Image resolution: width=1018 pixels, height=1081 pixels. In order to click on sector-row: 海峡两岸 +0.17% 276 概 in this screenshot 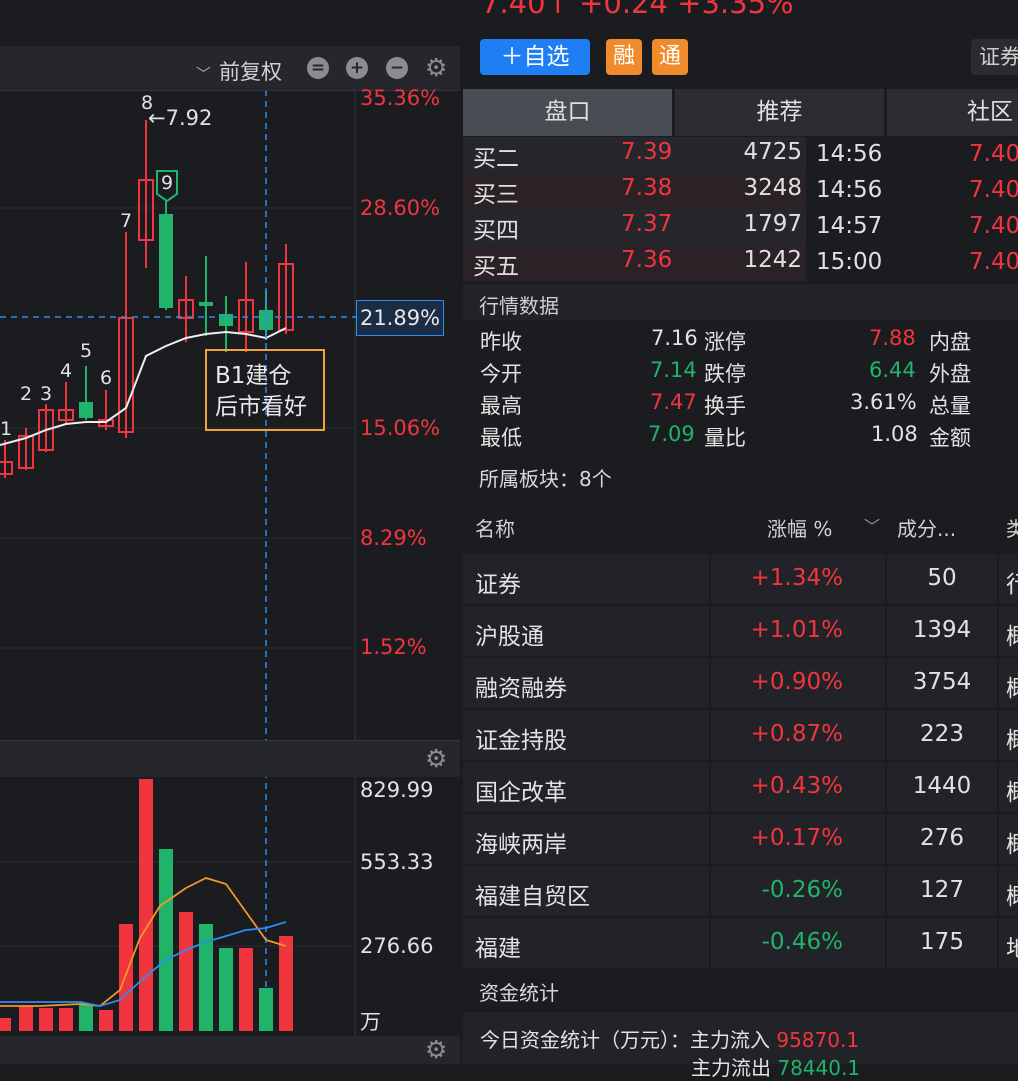, I will do `click(740, 838)`.